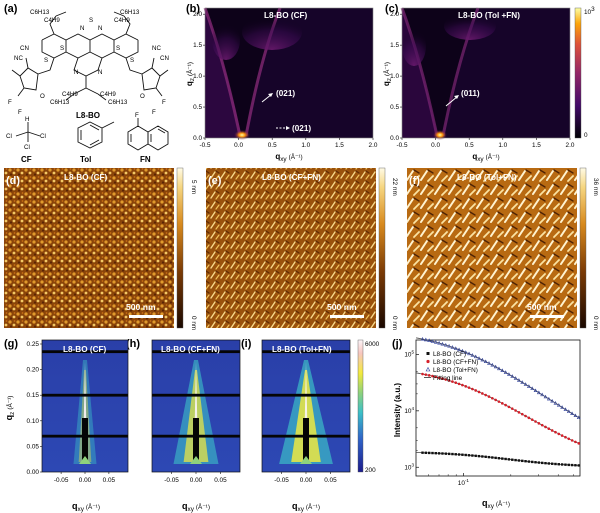  Describe the element at coordinates (455, 362) in the screenshot. I see `chart-j-legend-label-1: L8-BO (CF+FN)` at that location.